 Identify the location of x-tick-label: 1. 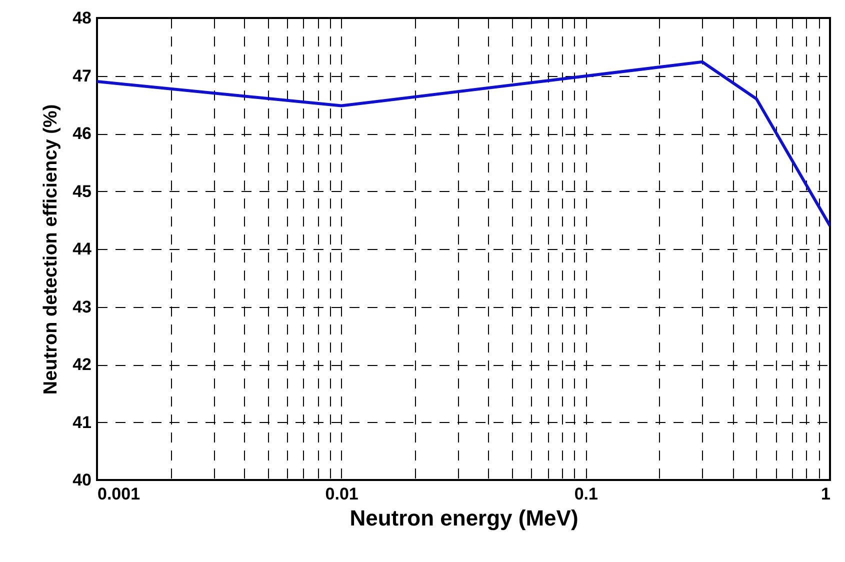
(825, 494).